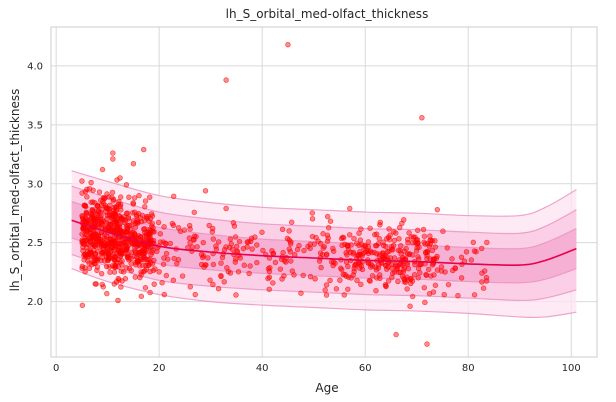 The width and height of the screenshot is (616, 402). Describe the element at coordinates (262, 368) in the screenshot. I see `x-tick-label: 40` at that location.